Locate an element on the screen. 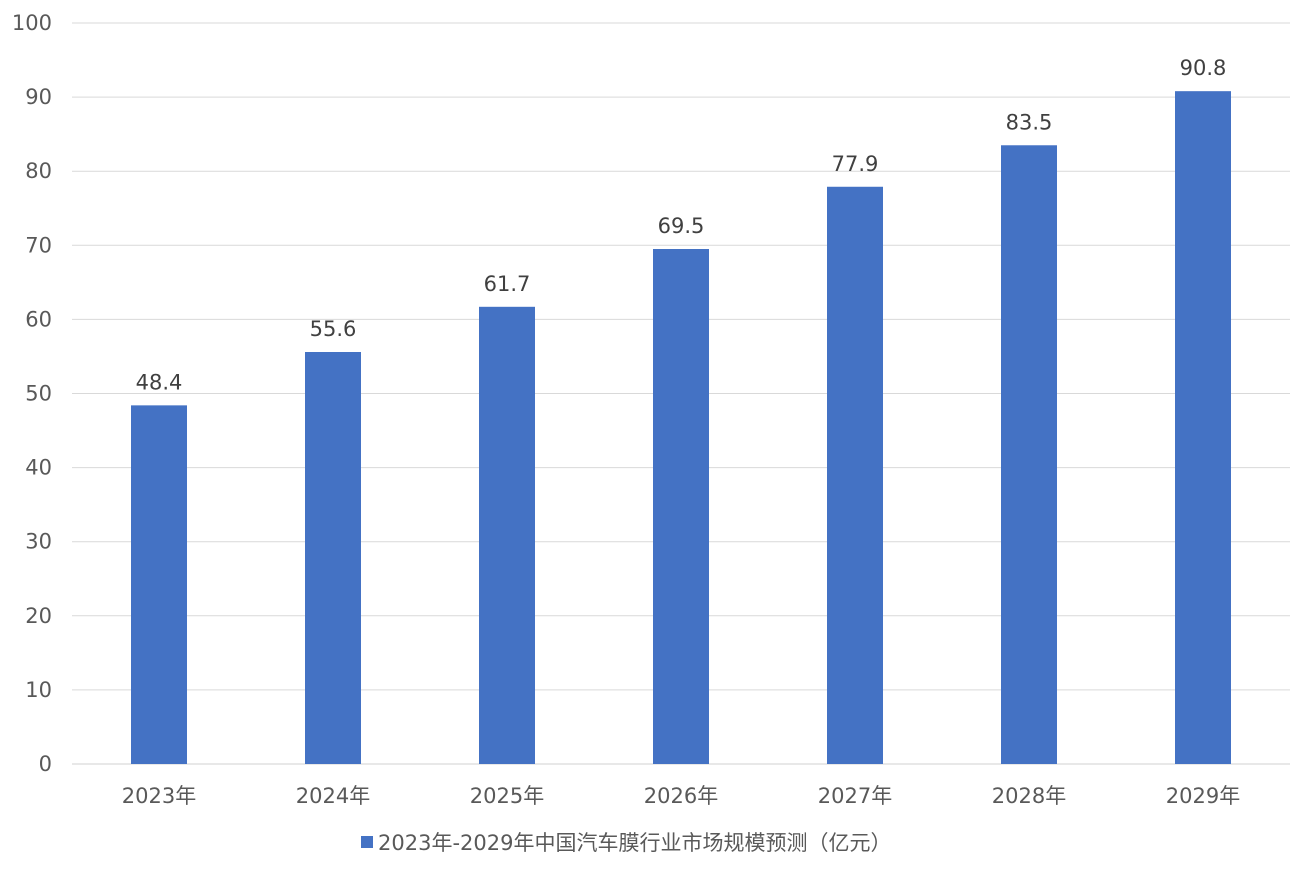  data-label: 90.8 is located at coordinates (1203, 68).